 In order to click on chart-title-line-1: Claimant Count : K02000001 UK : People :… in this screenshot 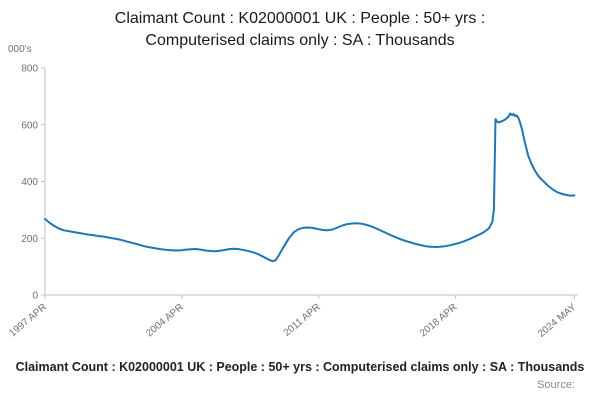, I will do `click(300, 18)`.